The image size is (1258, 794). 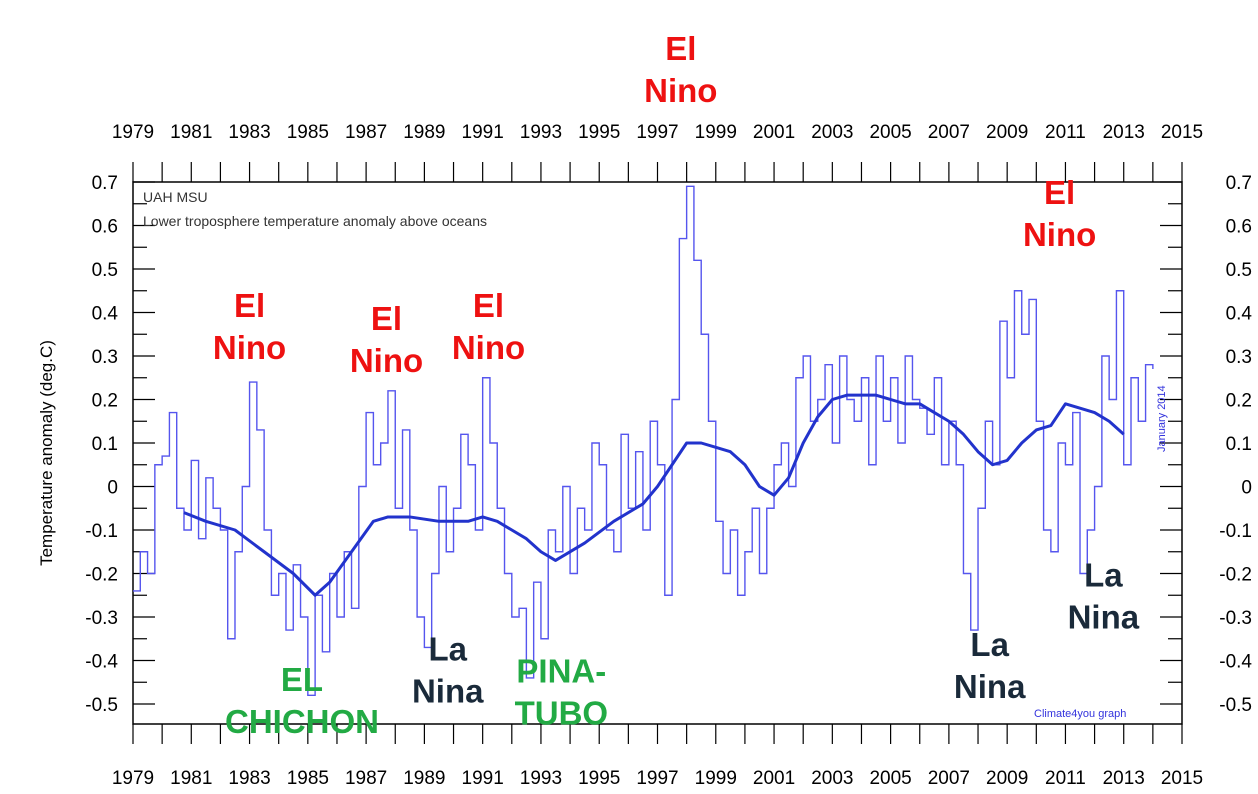 What do you see at coordinates (1080, 714) in the screenshot?
I see `credit-note: Climate4you graph` at bounding box center [1080, 714].